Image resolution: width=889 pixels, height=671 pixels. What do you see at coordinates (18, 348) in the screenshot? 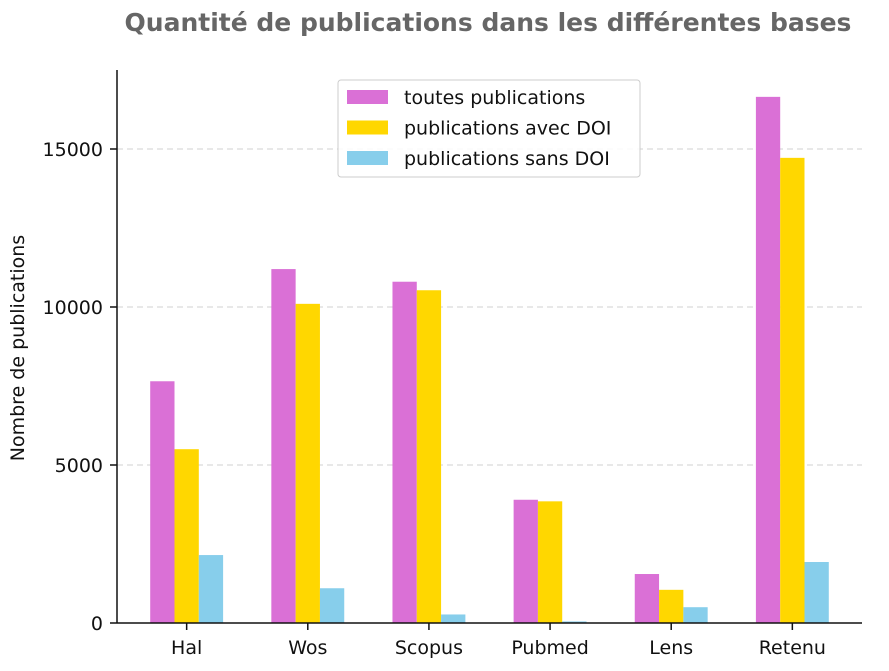
I see `y-axis-label: Nombre de publications` at bounding box center [18, 348].